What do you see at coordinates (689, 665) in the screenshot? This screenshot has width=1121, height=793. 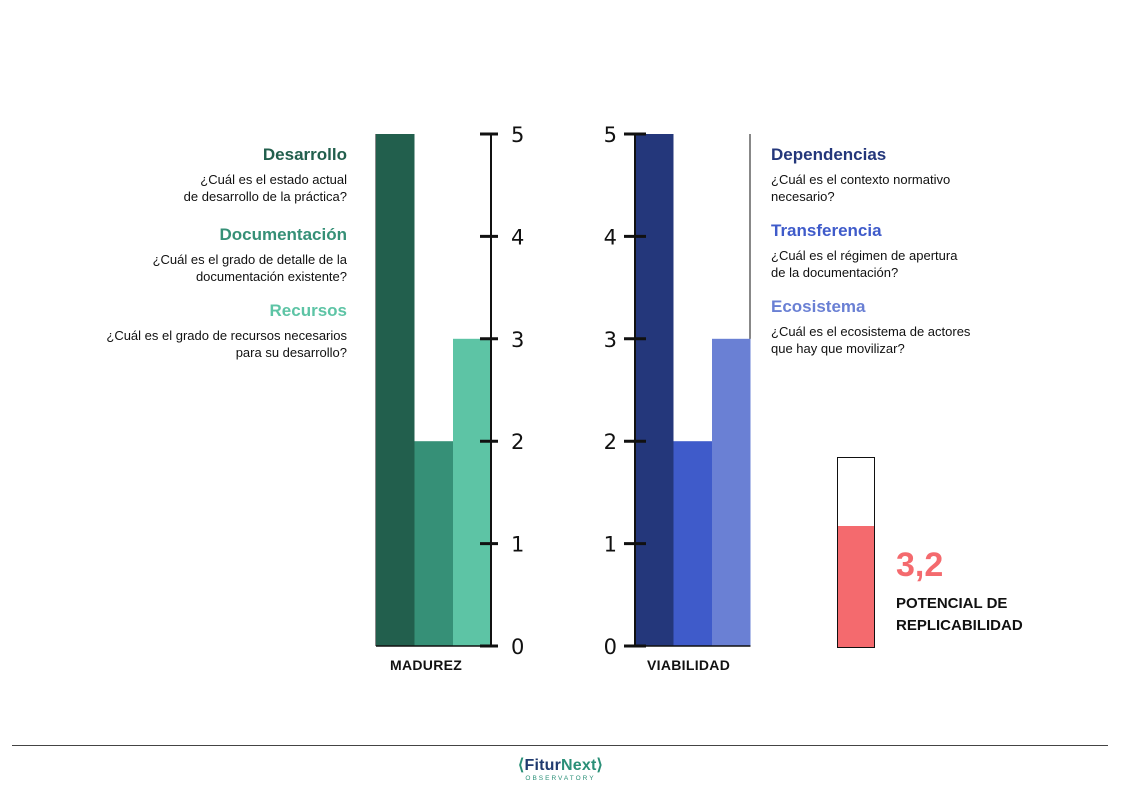 I see `viabilidad-axis-label: VIABILIDAD` at bounding box center [689, 665].